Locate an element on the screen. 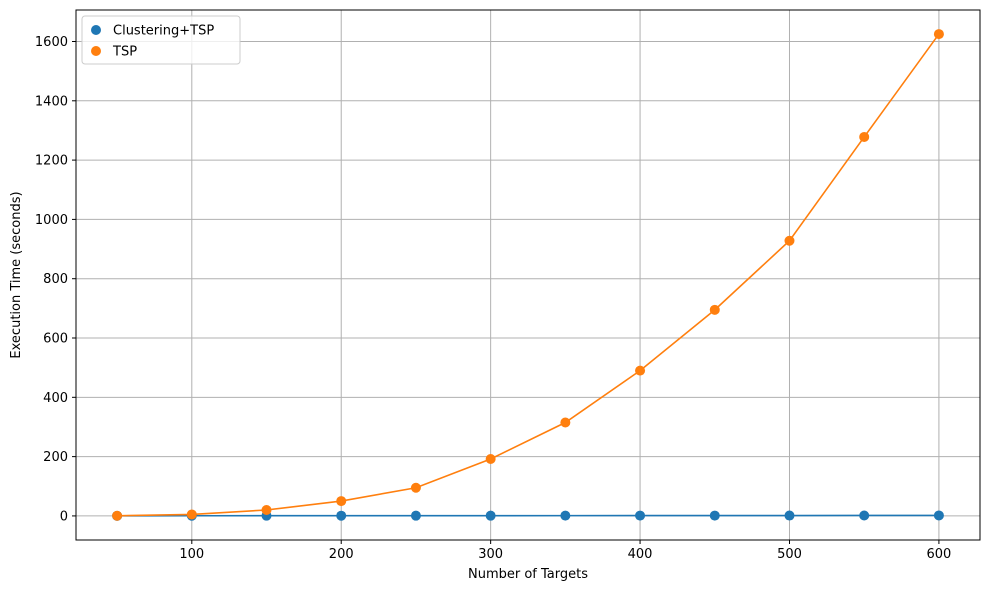 This screenshot has height=590, width=989. y-tick-label: 1200 is located at coordinates (51, 161).